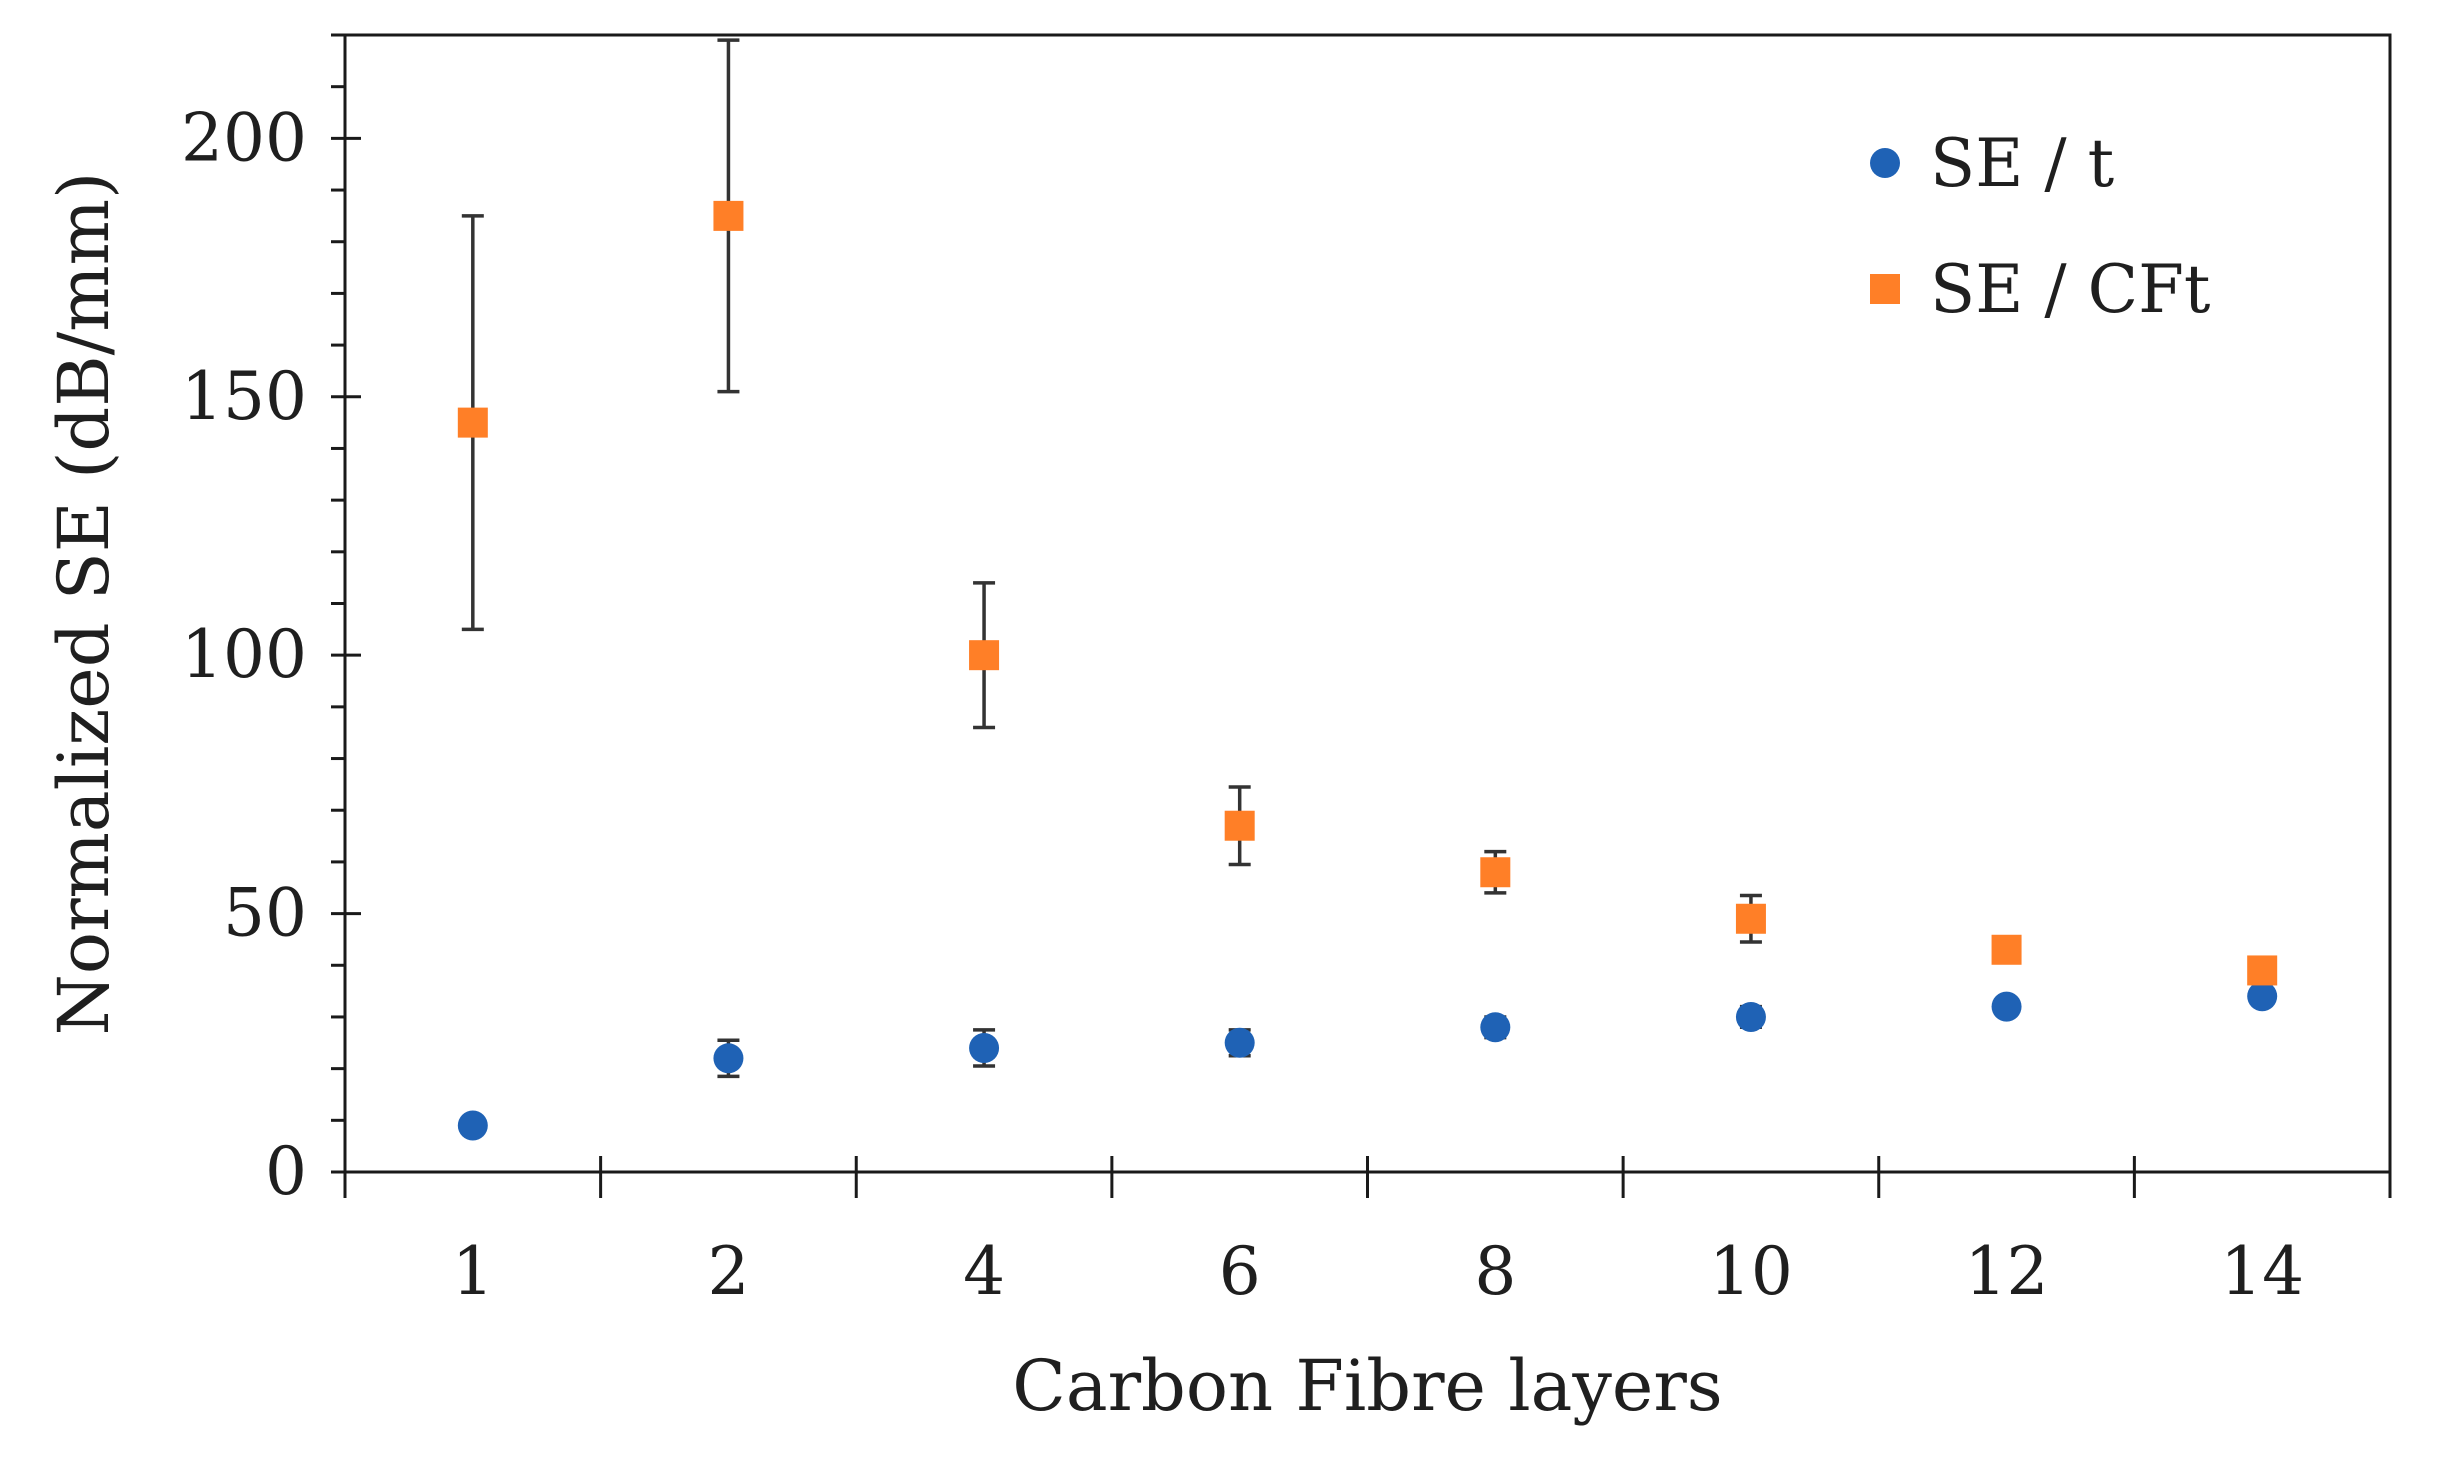 Image resolution: width=2440 pixels, height=1462 pixels. What do you see at coordinates (1367, 1233) in the screenshot?
I see `x-axis: 1 2 4 6 8 10 12 14` at bounding box center [1367, 1233].